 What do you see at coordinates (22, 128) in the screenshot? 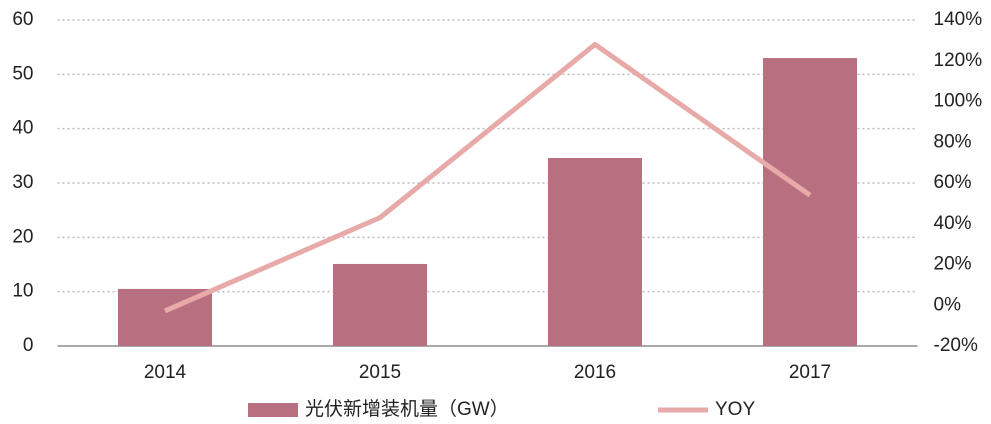
I see `y-tick-label: 40` at bounding box center [22, 128].